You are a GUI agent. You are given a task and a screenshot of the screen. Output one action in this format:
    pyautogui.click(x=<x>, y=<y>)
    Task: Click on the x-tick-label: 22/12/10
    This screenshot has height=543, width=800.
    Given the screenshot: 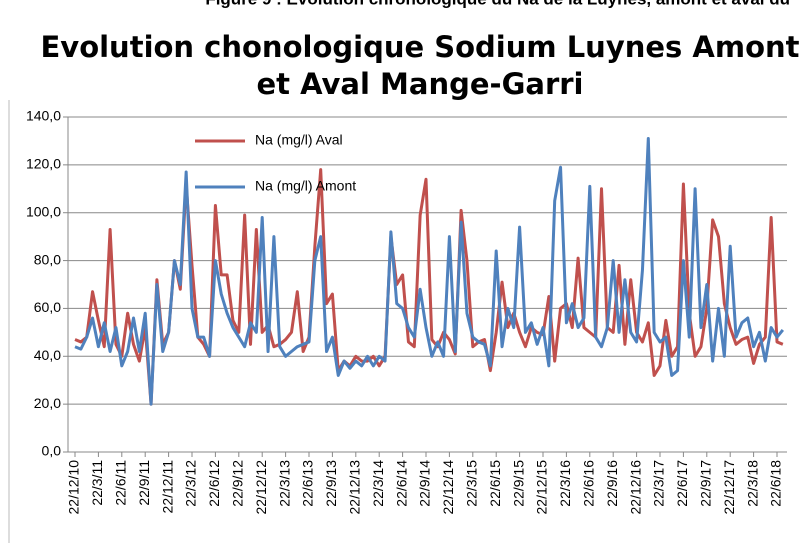 What is the action you would take?
    pyautogui.click(x=74, y=487)
    